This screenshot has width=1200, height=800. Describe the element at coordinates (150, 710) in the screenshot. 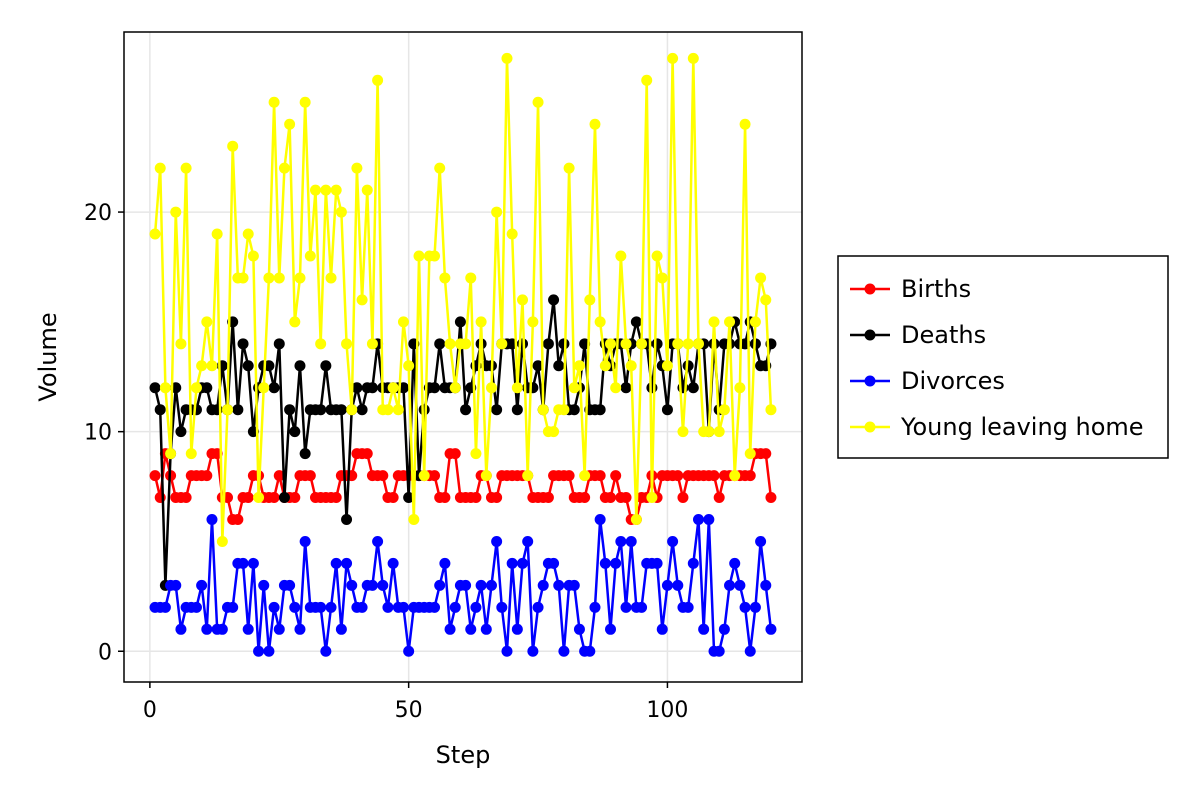

I see `x-tick-label: 0` at that location.